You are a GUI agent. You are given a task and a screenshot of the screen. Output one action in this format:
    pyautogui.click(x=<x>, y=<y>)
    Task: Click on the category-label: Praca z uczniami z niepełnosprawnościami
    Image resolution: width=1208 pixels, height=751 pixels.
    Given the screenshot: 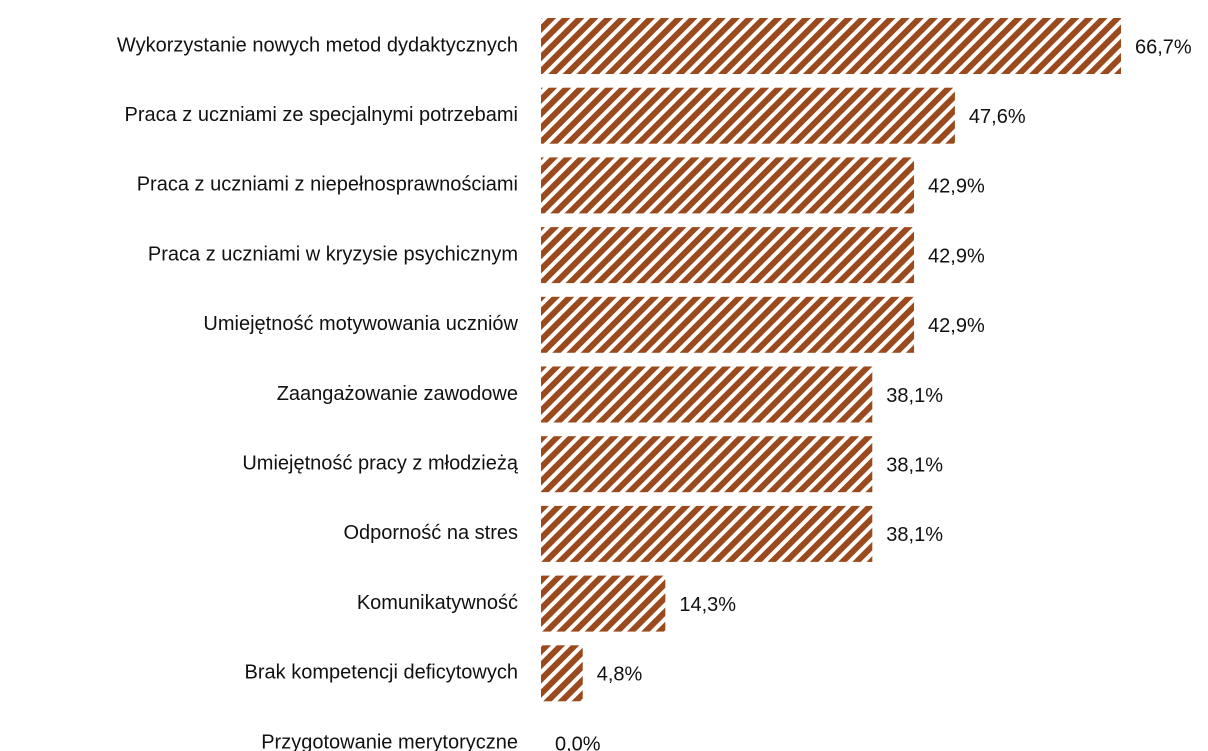 What is the action you would take?
    pyautogui.click(x=327, y=185)
    